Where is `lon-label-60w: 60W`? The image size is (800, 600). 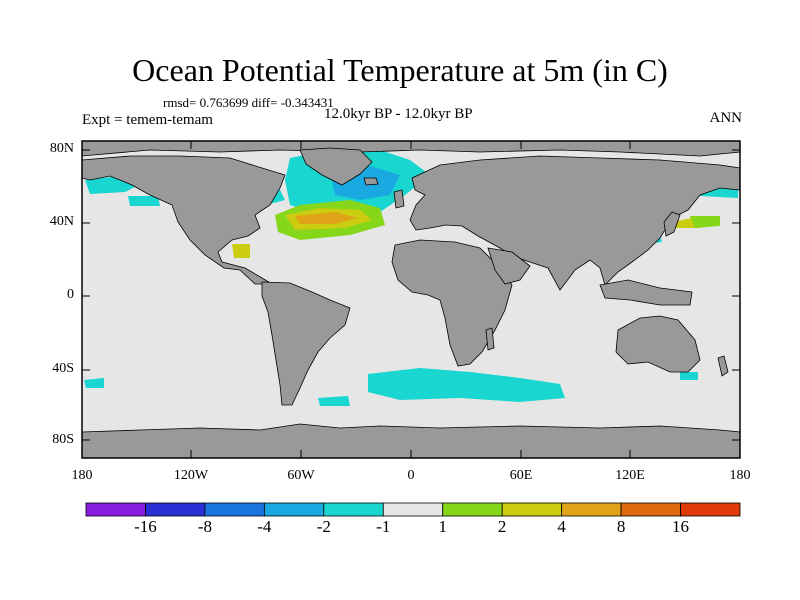 lon-label-60w: 60W is located at coordinates (301, 475).